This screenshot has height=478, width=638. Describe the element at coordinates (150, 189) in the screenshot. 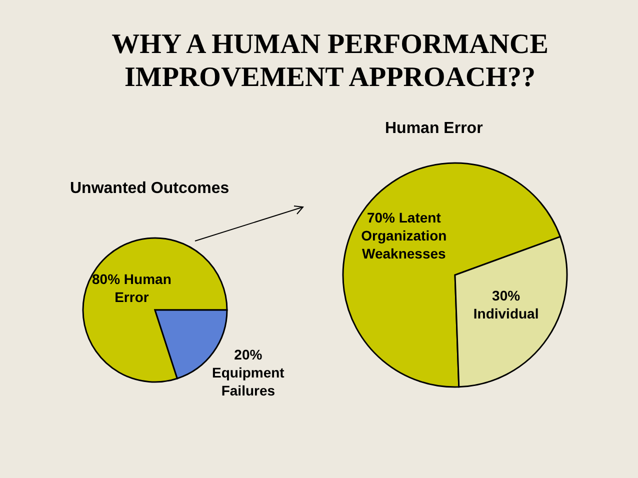

I see `chart-subtitle: Unwanted Outcomes` at that location.